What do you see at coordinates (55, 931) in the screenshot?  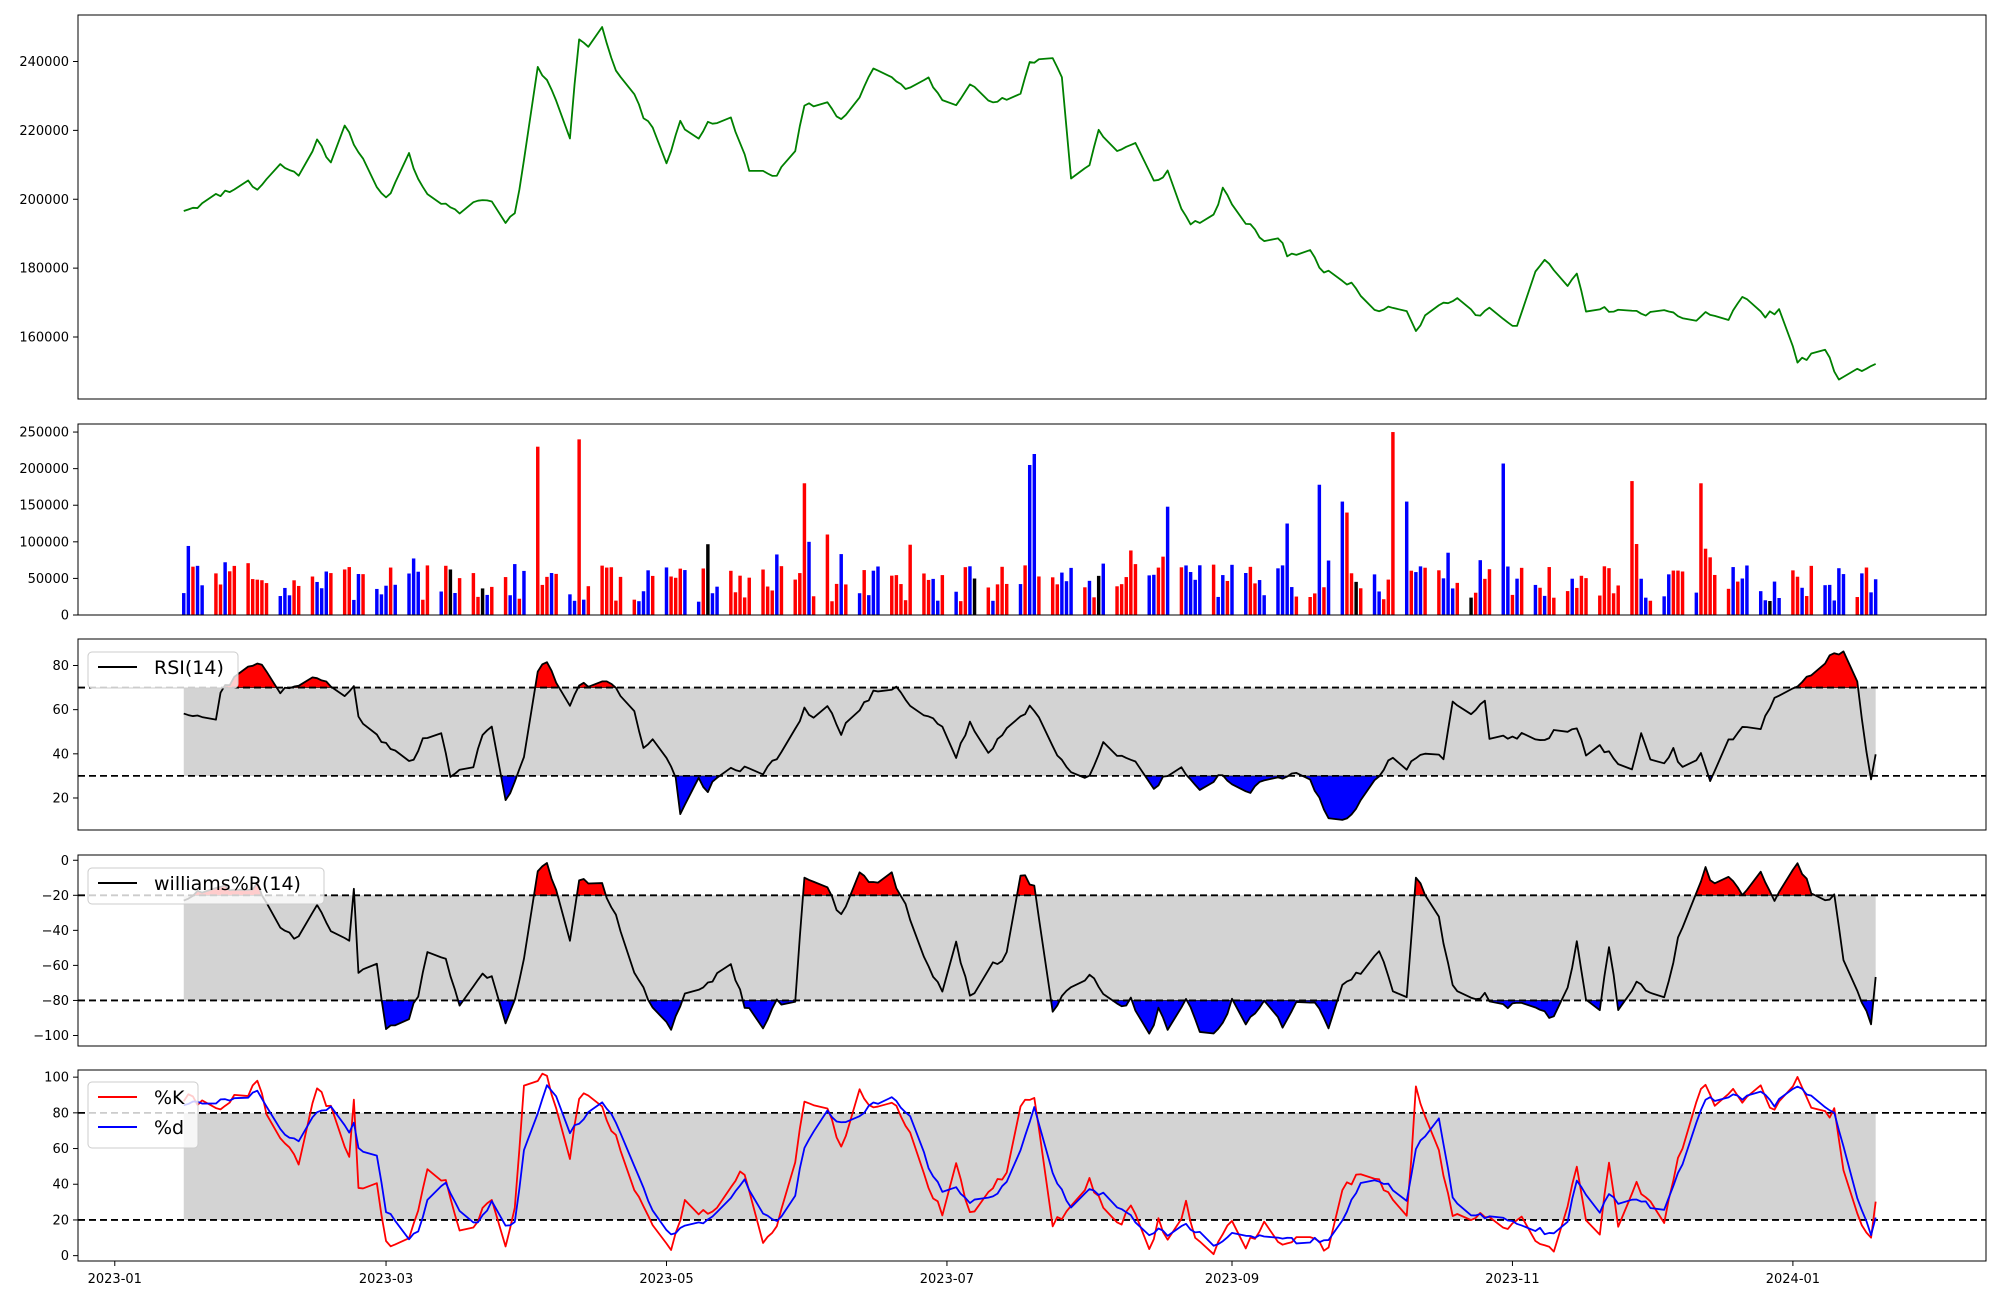 I see `williams-ytick-label: −40` at bounding box center [55, 931].